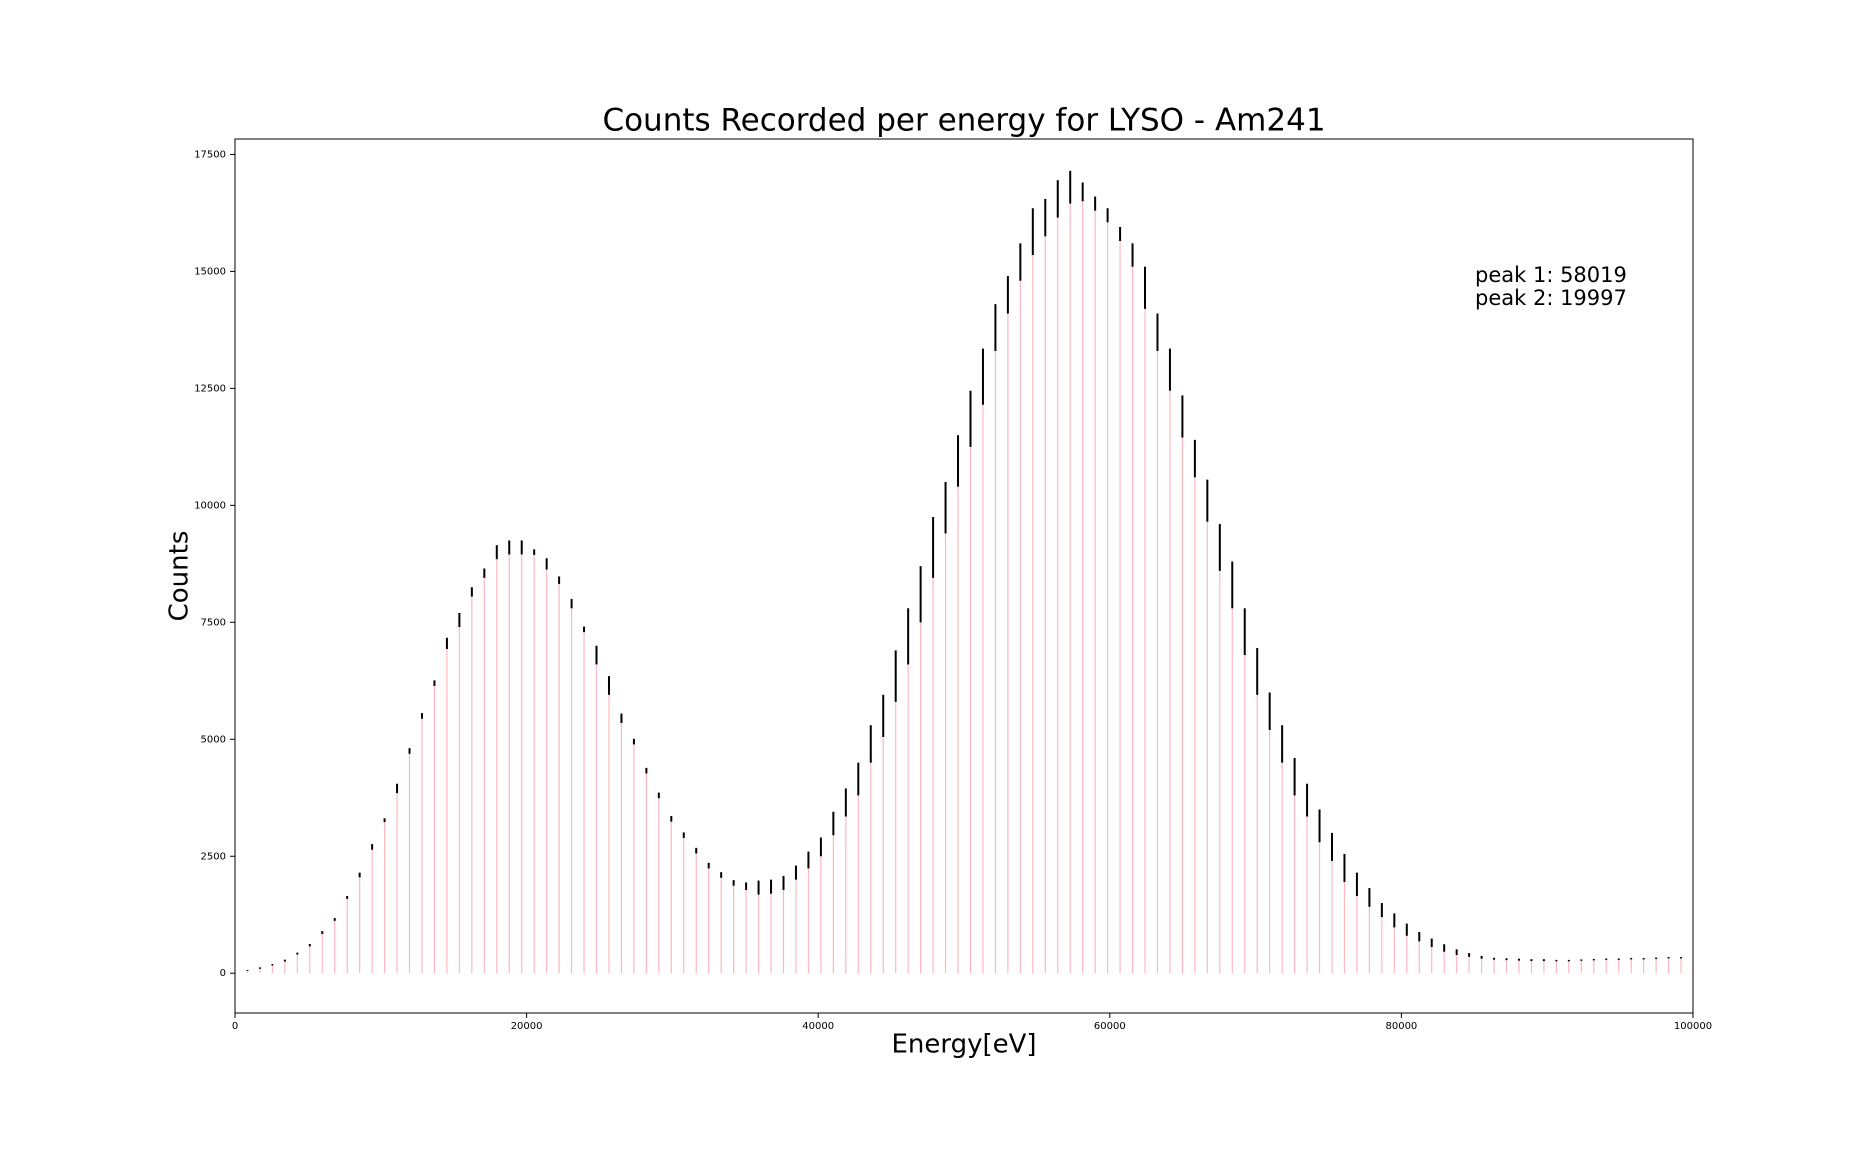 This screenshot has height=1152, width=1872. What do you see at coordinates (213, 622) in the screenshot?
I see `y-tick-label: 7500` at bounding box center [213, 622].